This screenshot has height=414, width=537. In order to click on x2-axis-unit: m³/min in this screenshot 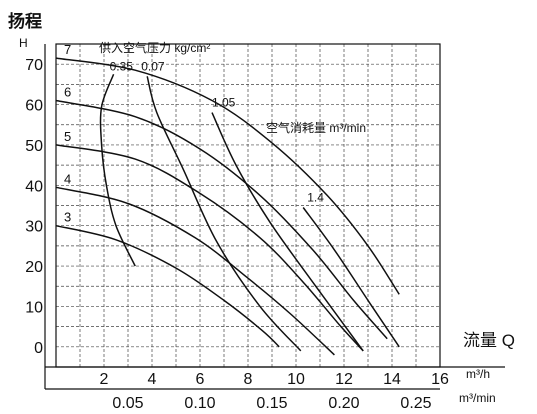, I will do `click(477, 398)`.